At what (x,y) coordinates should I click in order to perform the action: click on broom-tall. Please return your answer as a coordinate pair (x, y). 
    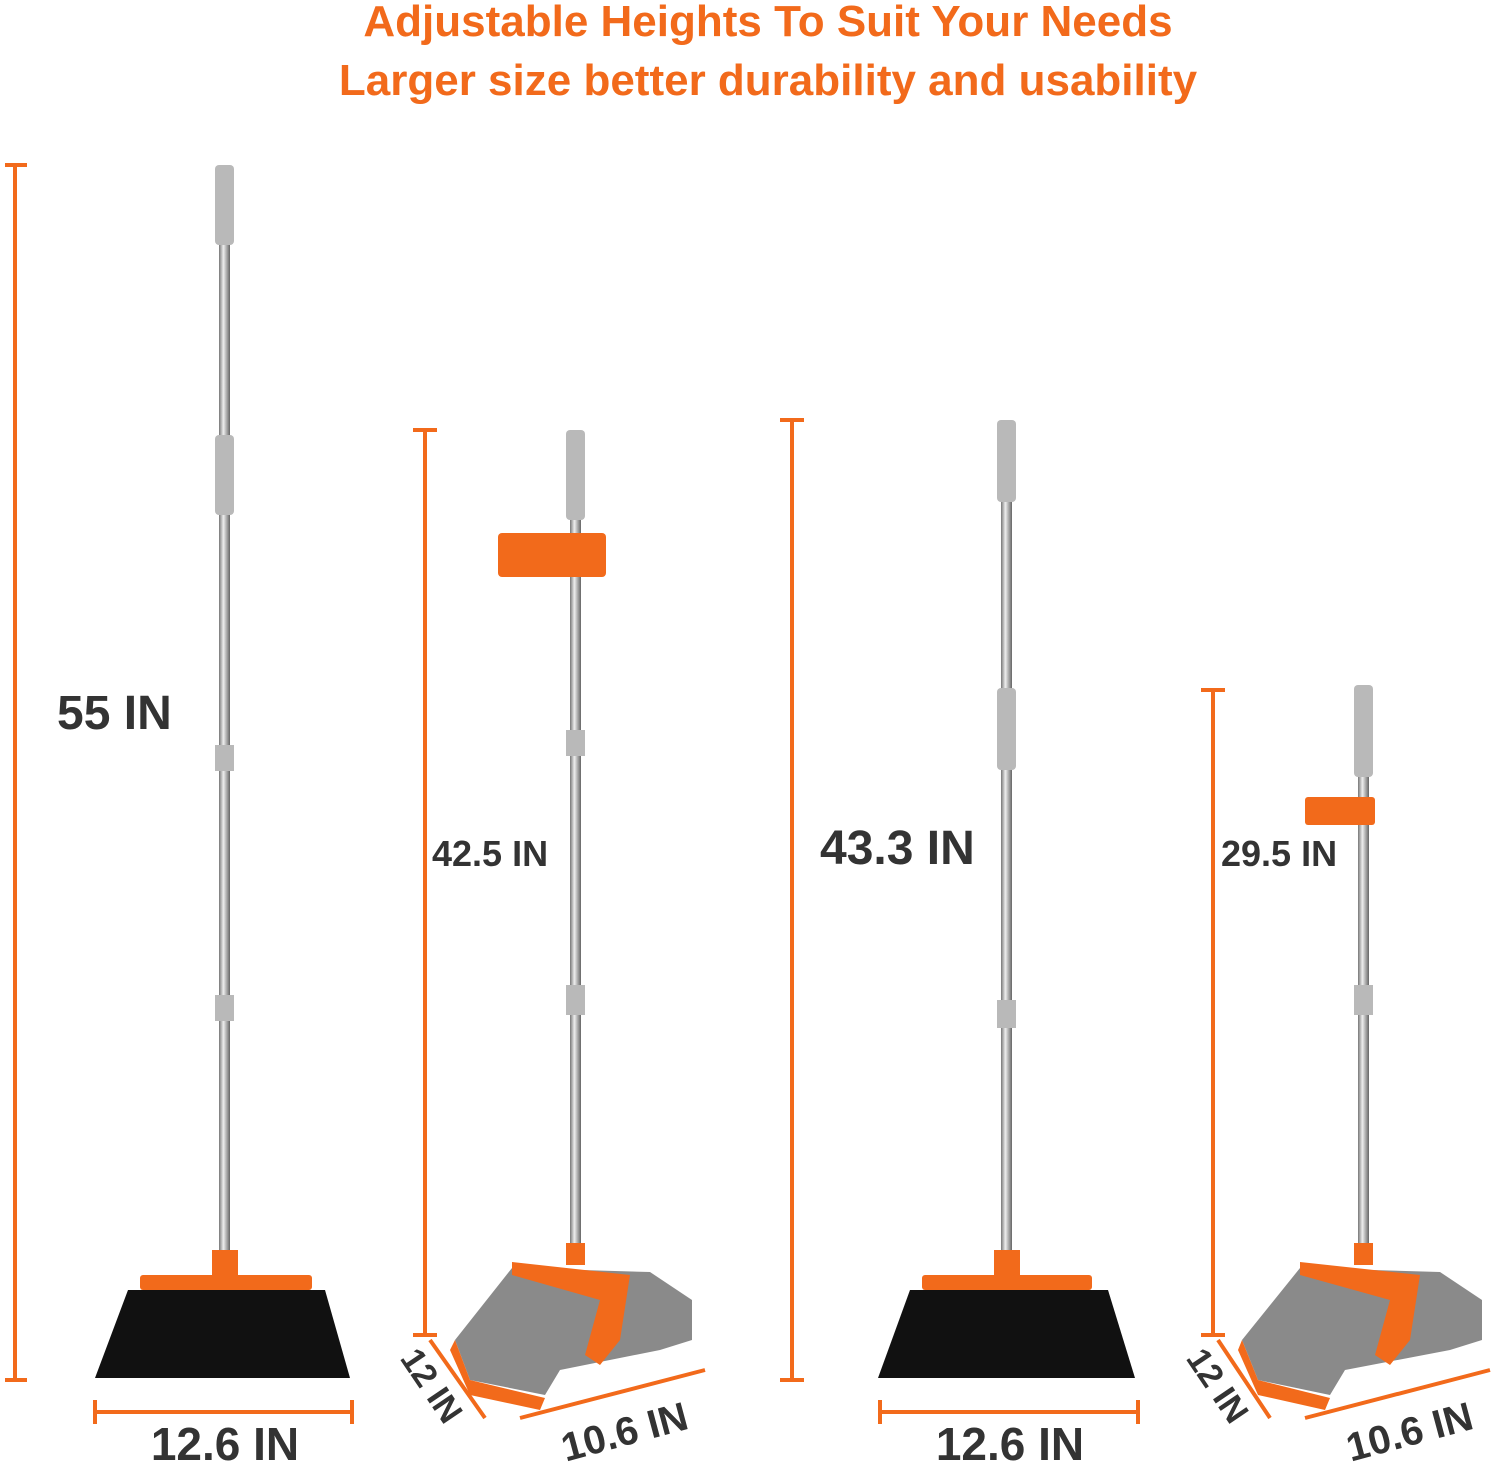
    Looking at the image, I should click on (222, 771).